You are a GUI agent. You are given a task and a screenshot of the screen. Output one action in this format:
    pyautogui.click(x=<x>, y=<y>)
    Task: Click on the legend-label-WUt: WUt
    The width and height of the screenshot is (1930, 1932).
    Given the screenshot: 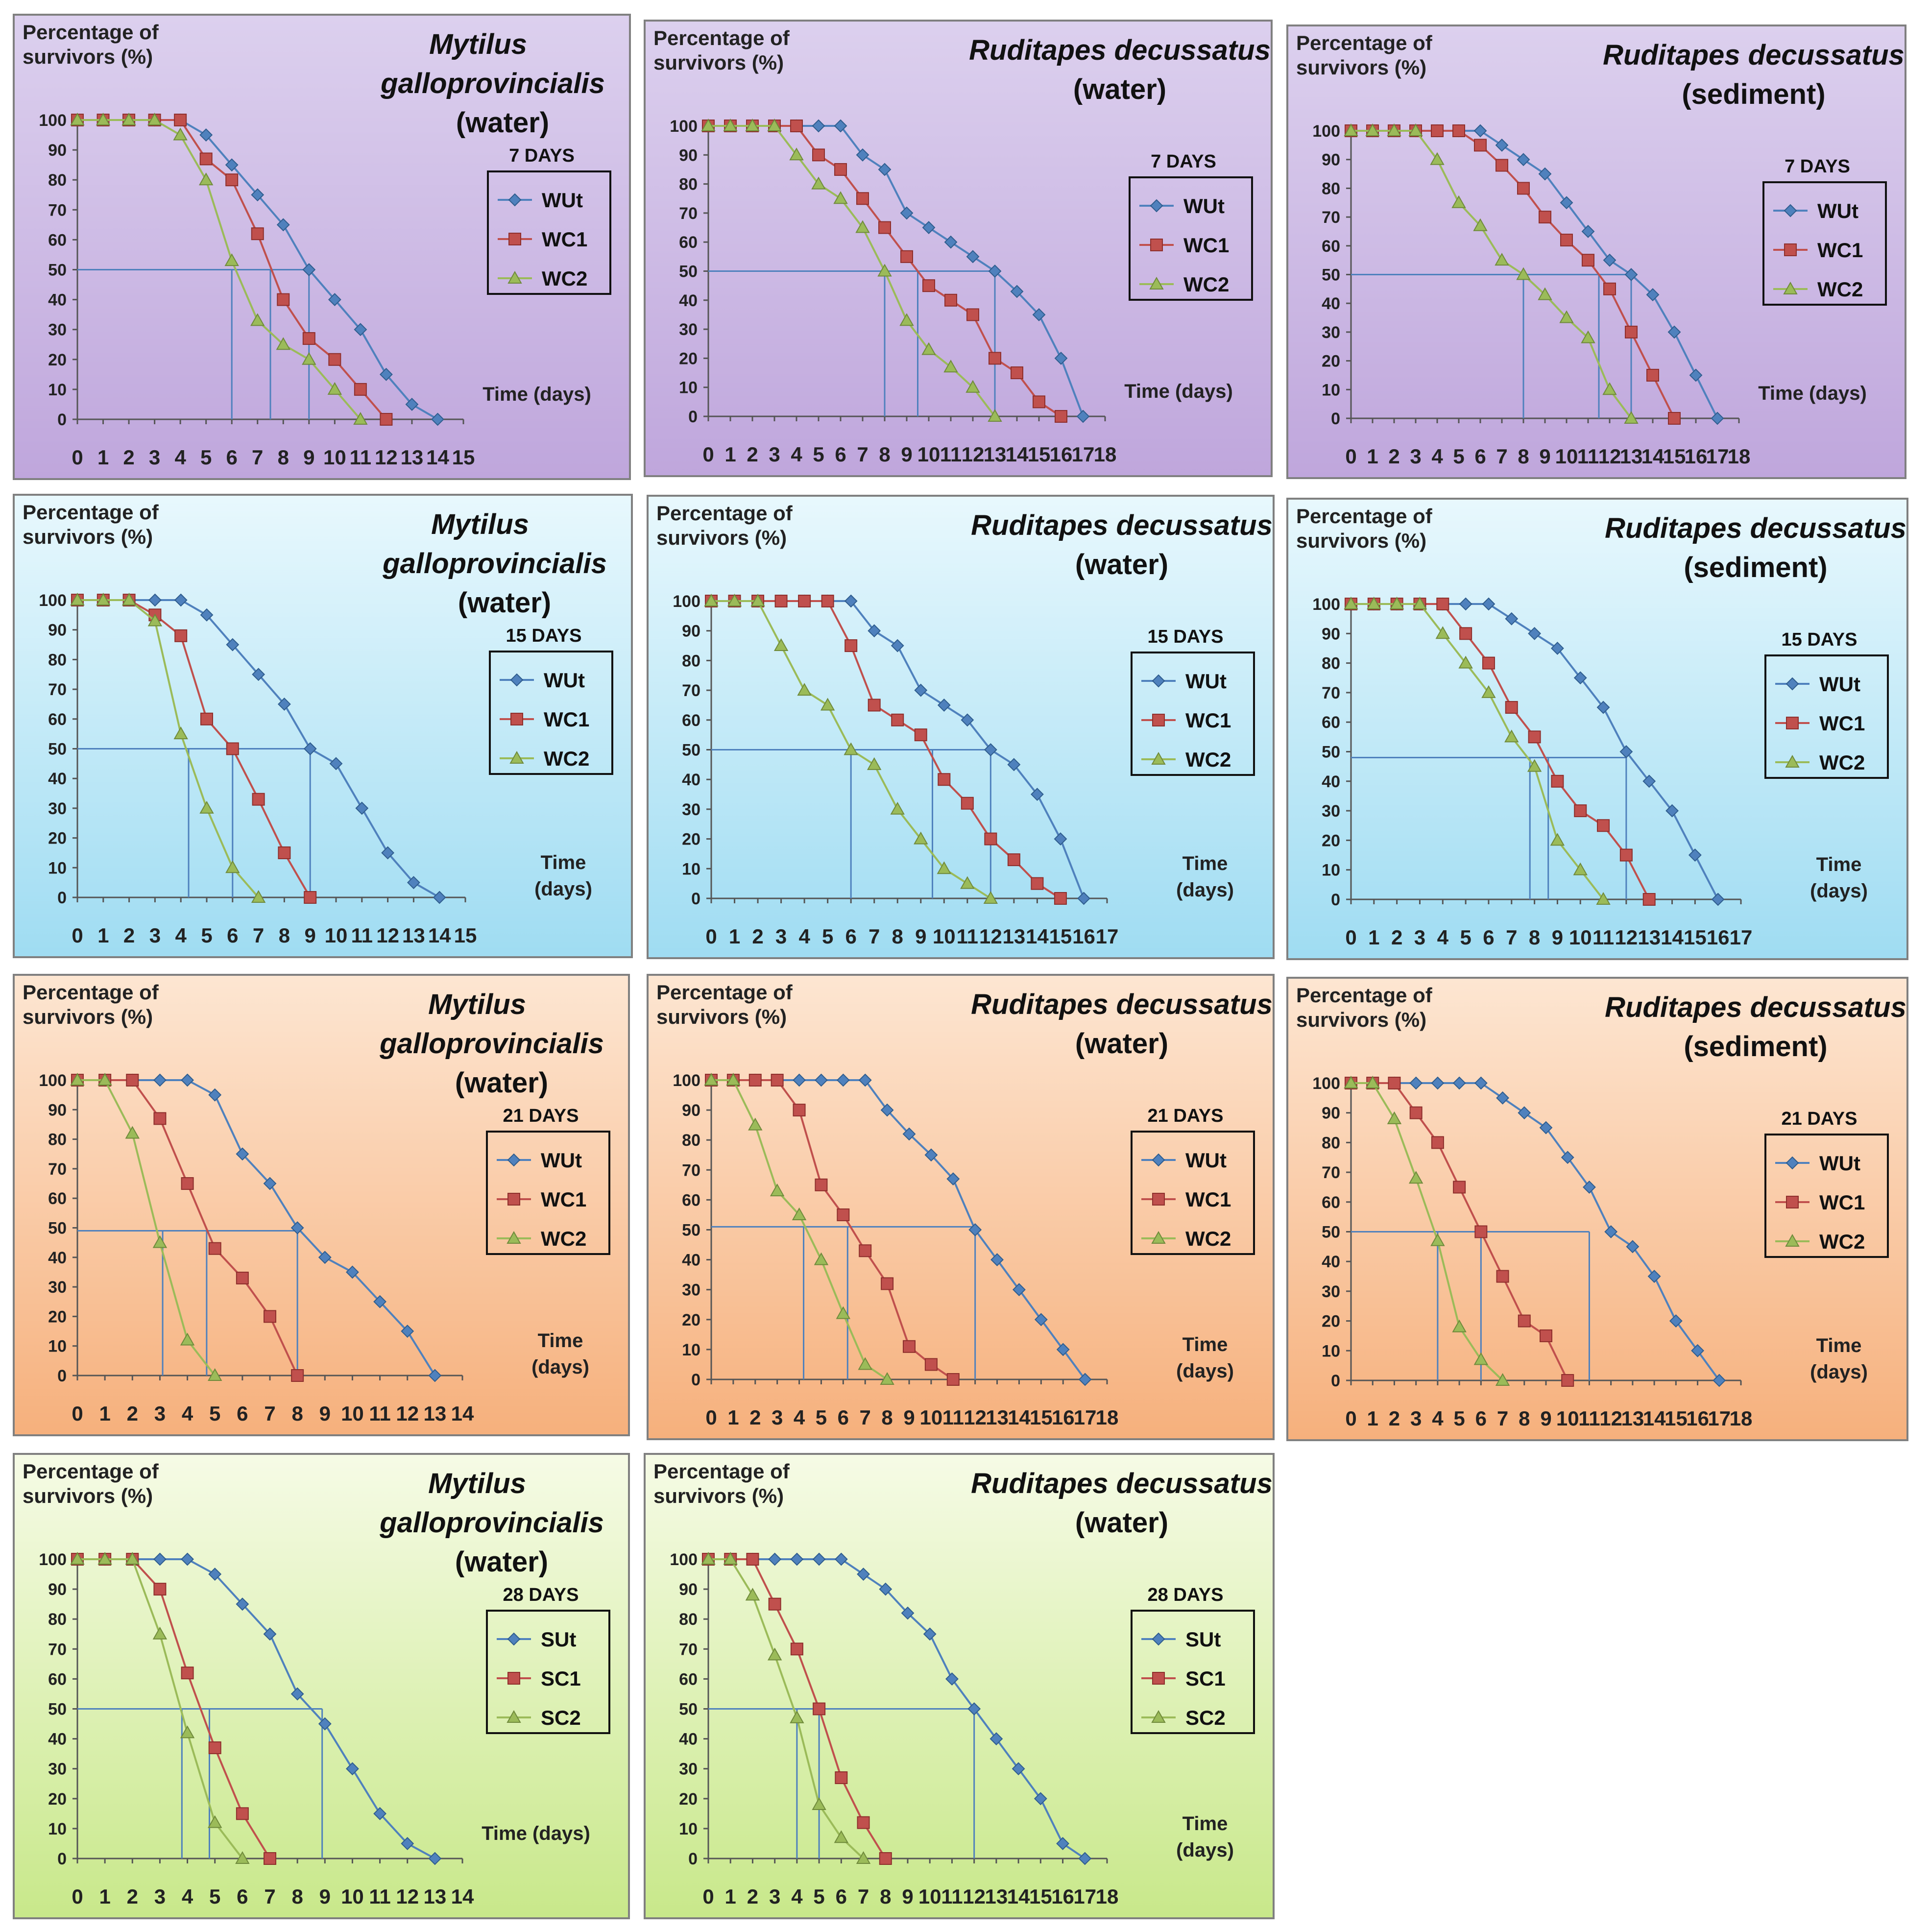 What is the action you would take?
    pyautogui.click(x=1206, y=1160)
    